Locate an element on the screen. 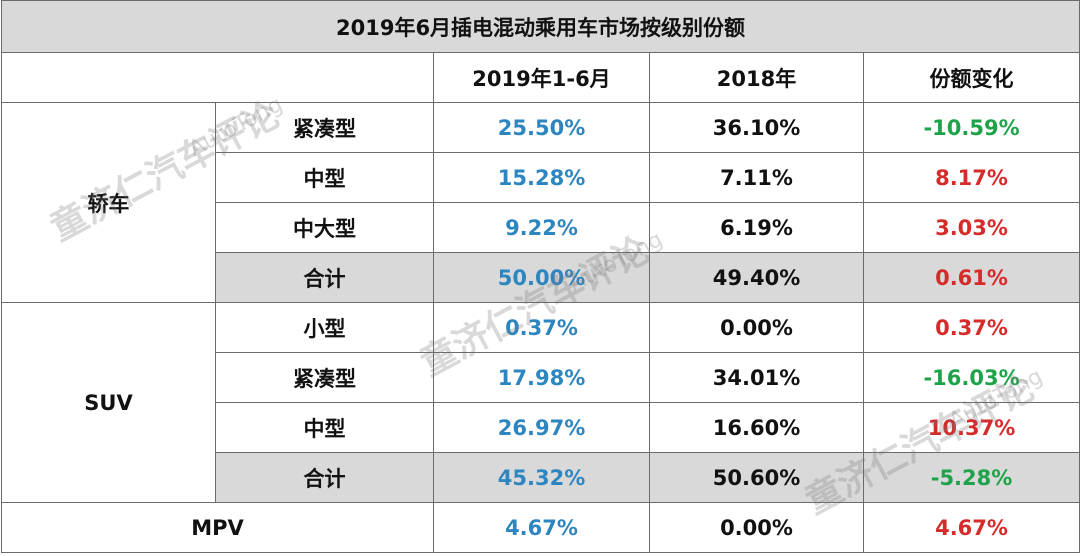 This screenshot has width=1080, height=556. value-h1-2019: 9.22% is located at coordinates (541, 227).